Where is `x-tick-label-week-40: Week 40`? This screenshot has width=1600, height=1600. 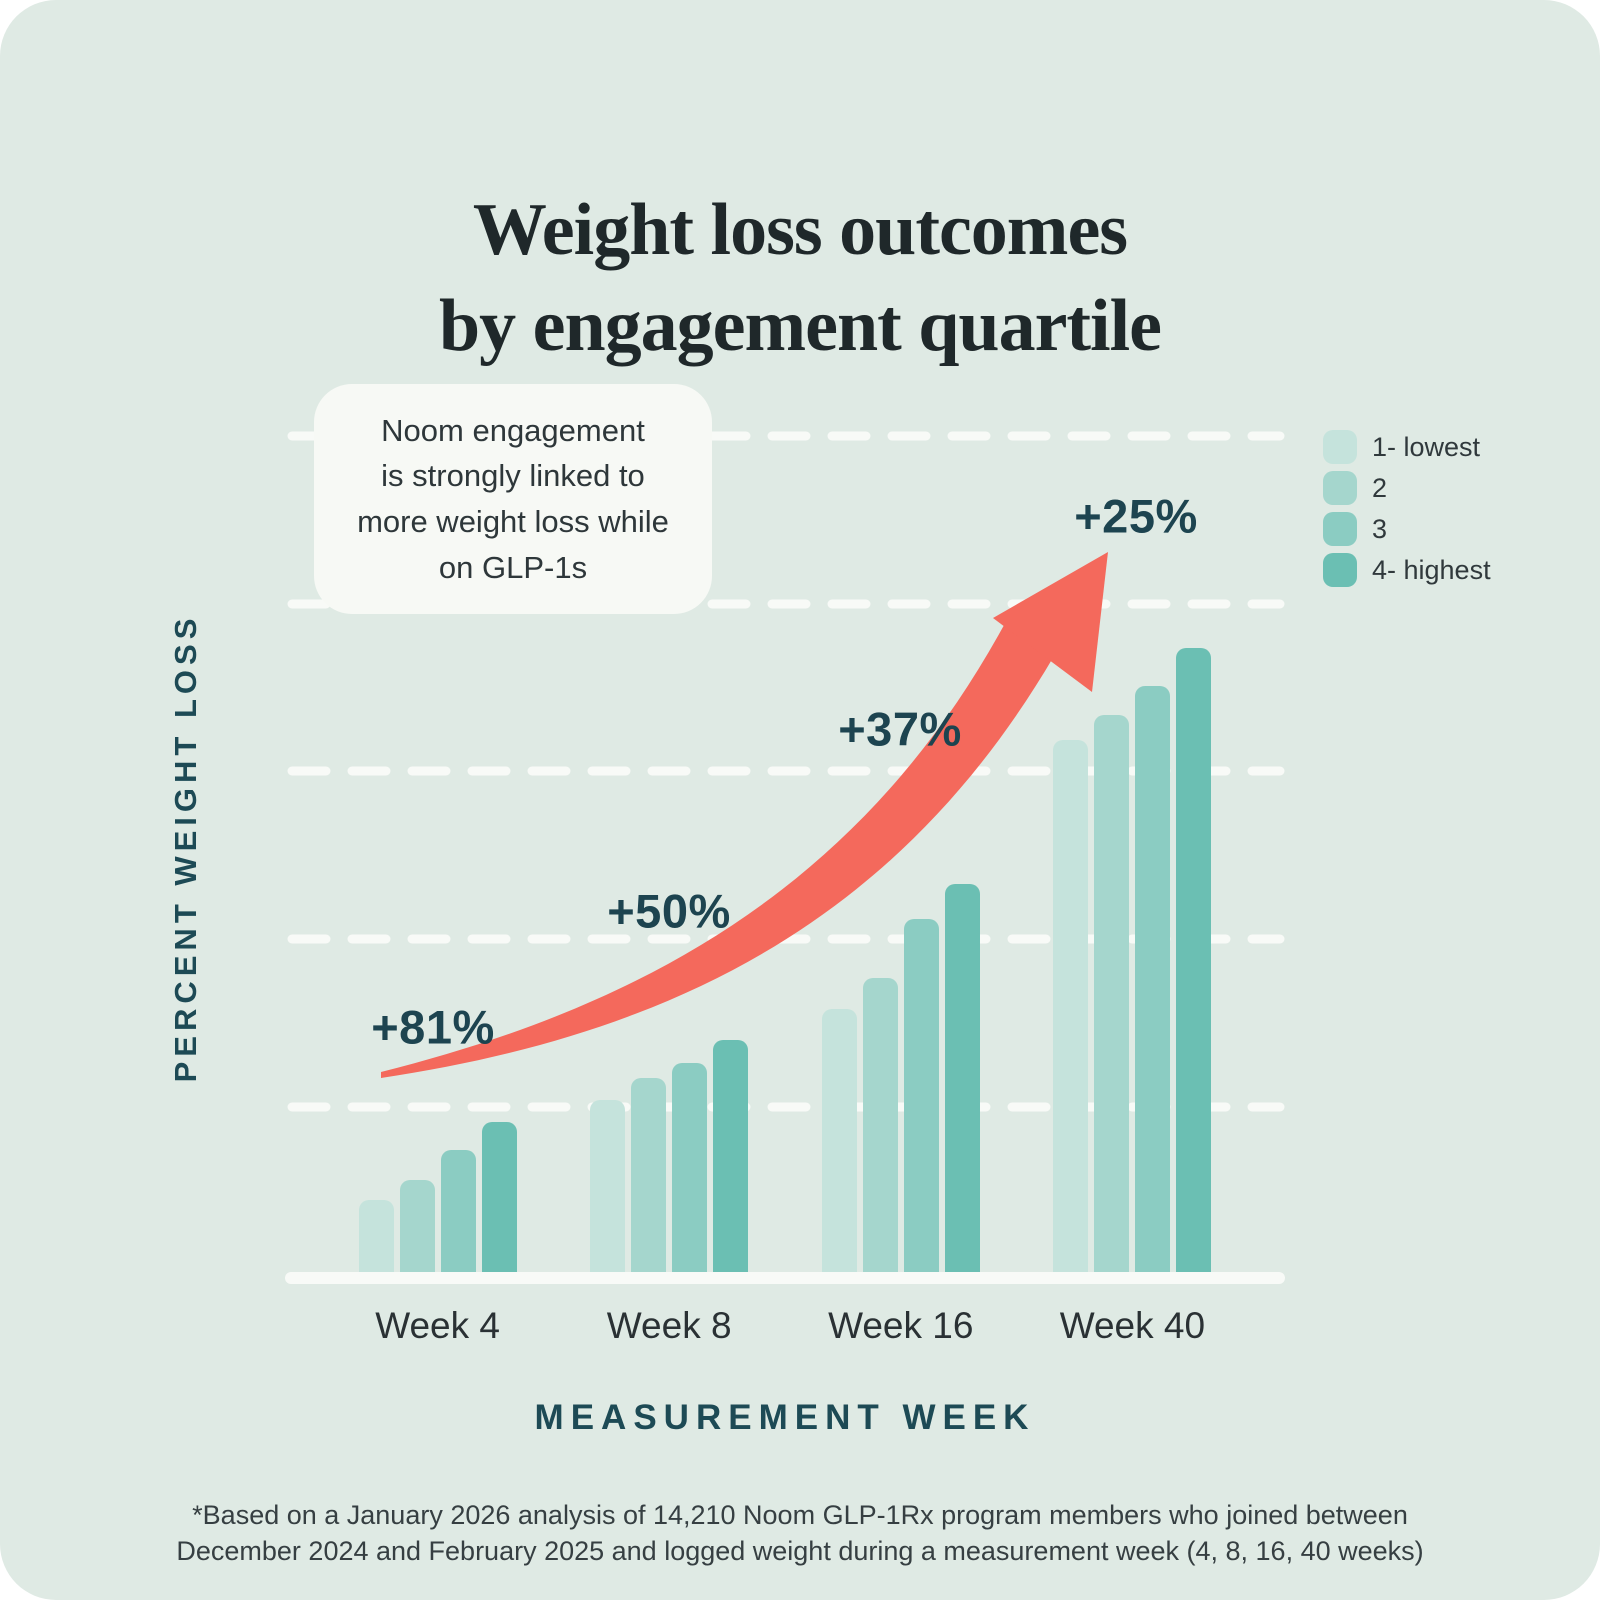 x-tick-label-week-40: Week 40 is located at coordinates (1132, 1325).